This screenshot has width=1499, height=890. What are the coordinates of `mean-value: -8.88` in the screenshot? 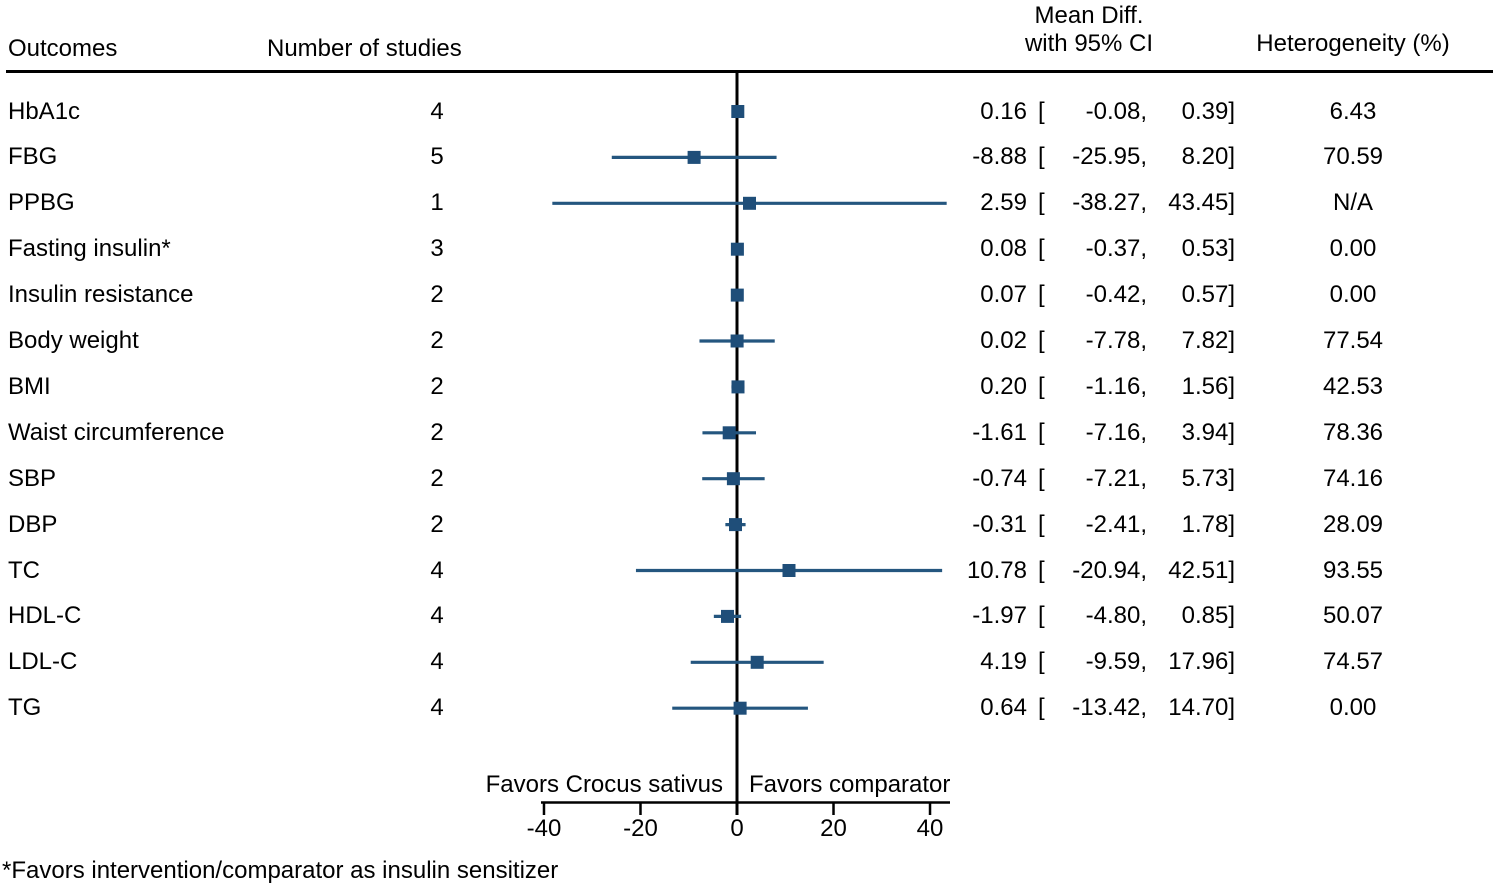 It's located at (999, 157).